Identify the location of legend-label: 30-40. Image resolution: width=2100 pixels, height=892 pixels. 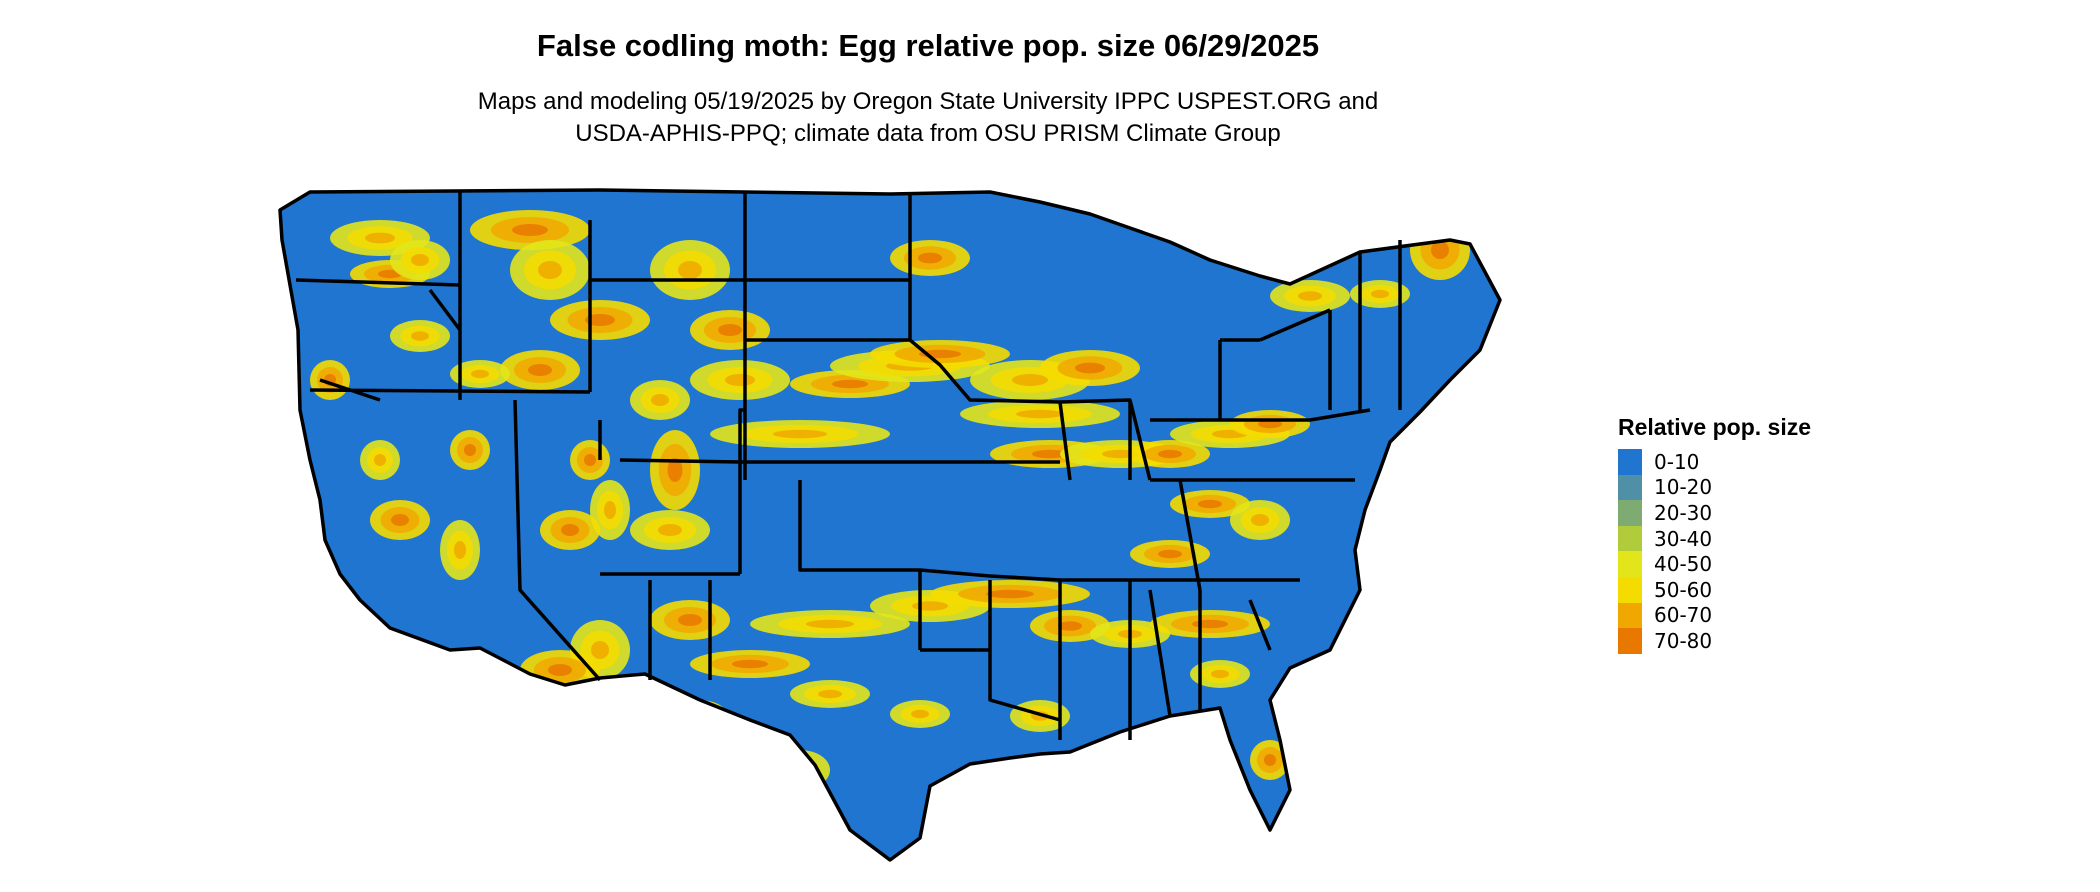
(1683, 538).